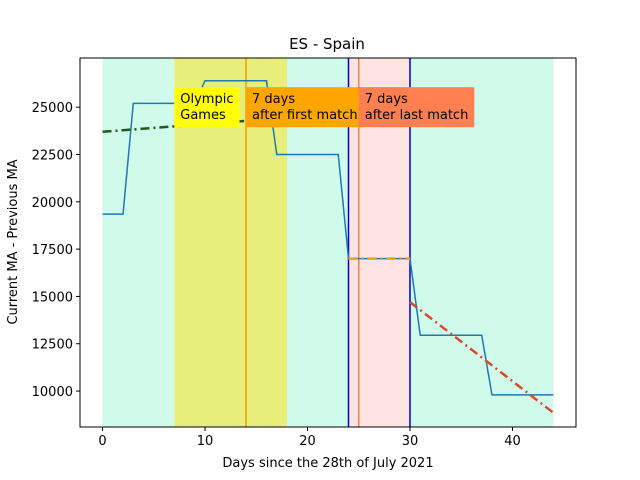  What do you see at coordinates (52, 156) in the screenshot?
I see `y-tick-label-5: 22500` at bounding box center [52, 156].